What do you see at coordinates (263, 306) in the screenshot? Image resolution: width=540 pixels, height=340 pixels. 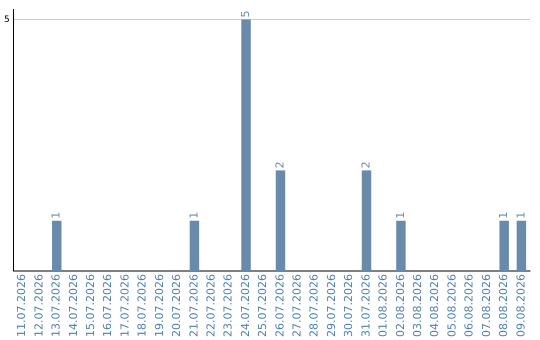 I see `x-tick-label: 25.07.2026` at bounding box center [263, 306].